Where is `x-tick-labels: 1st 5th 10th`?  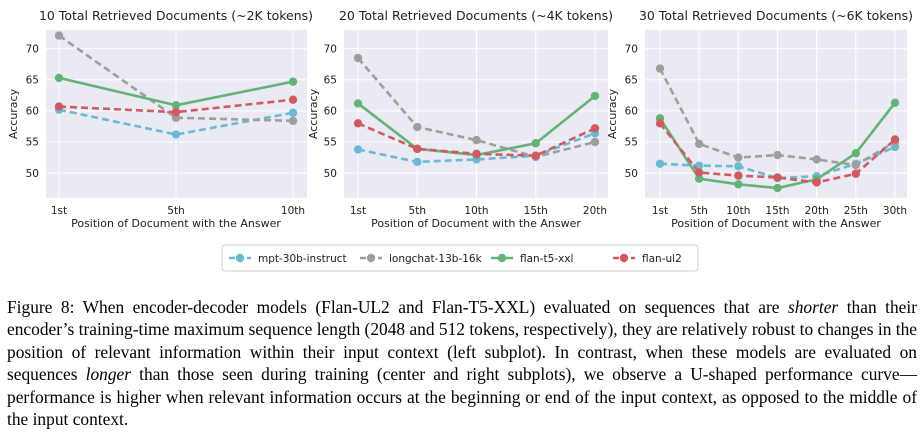
x-tick-labels: 1st 5th 10th is located at coordinates (178, 211).